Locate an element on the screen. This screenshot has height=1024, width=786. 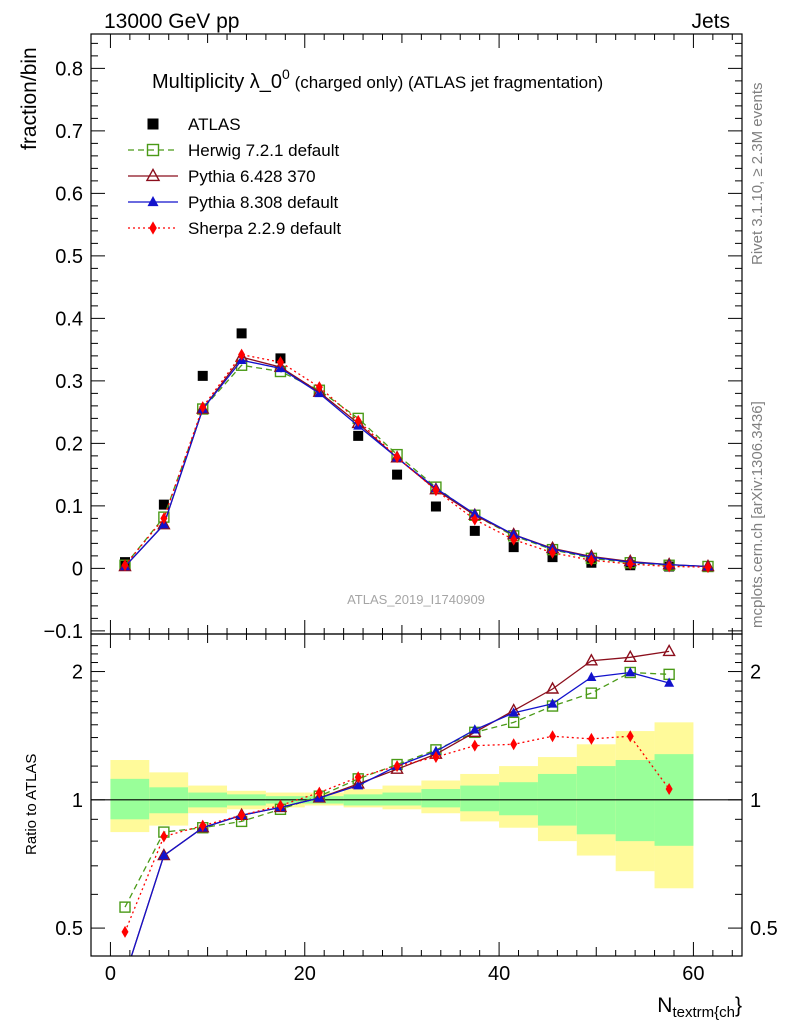
ratio-y-tick-label-right-1: 1 is located at coordinates (755, 801).